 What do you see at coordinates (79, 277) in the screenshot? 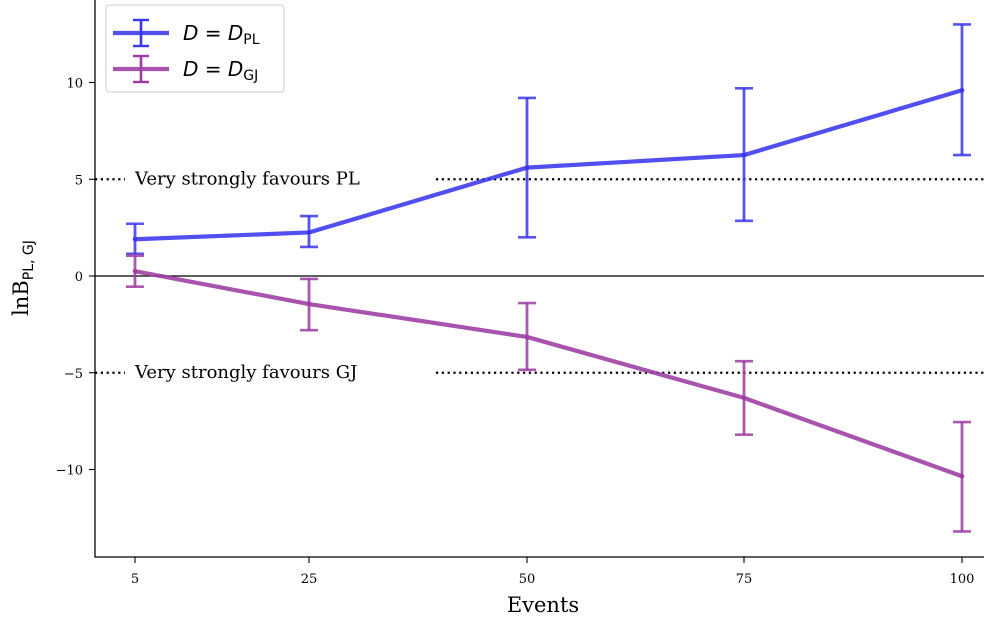
I see `y-tick-label: 0` at bounding box center [79, 277].